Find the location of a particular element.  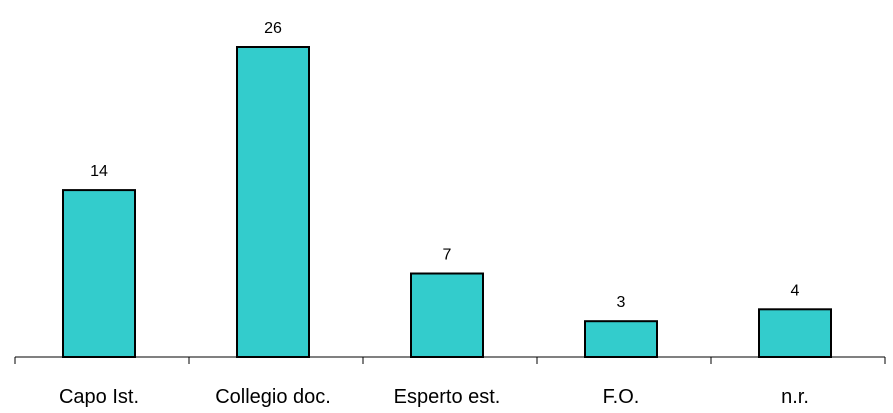

x-tick-label: Capo Ist. is located at coordinates (99, 397).